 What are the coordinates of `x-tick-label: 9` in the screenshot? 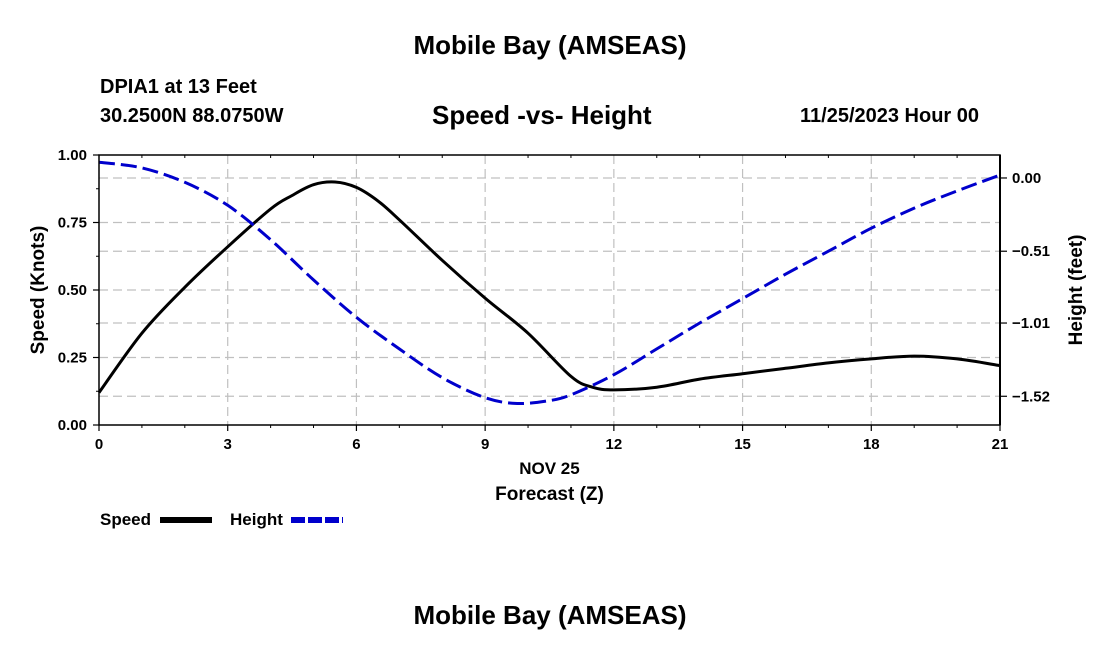 It's located at (485, 444).